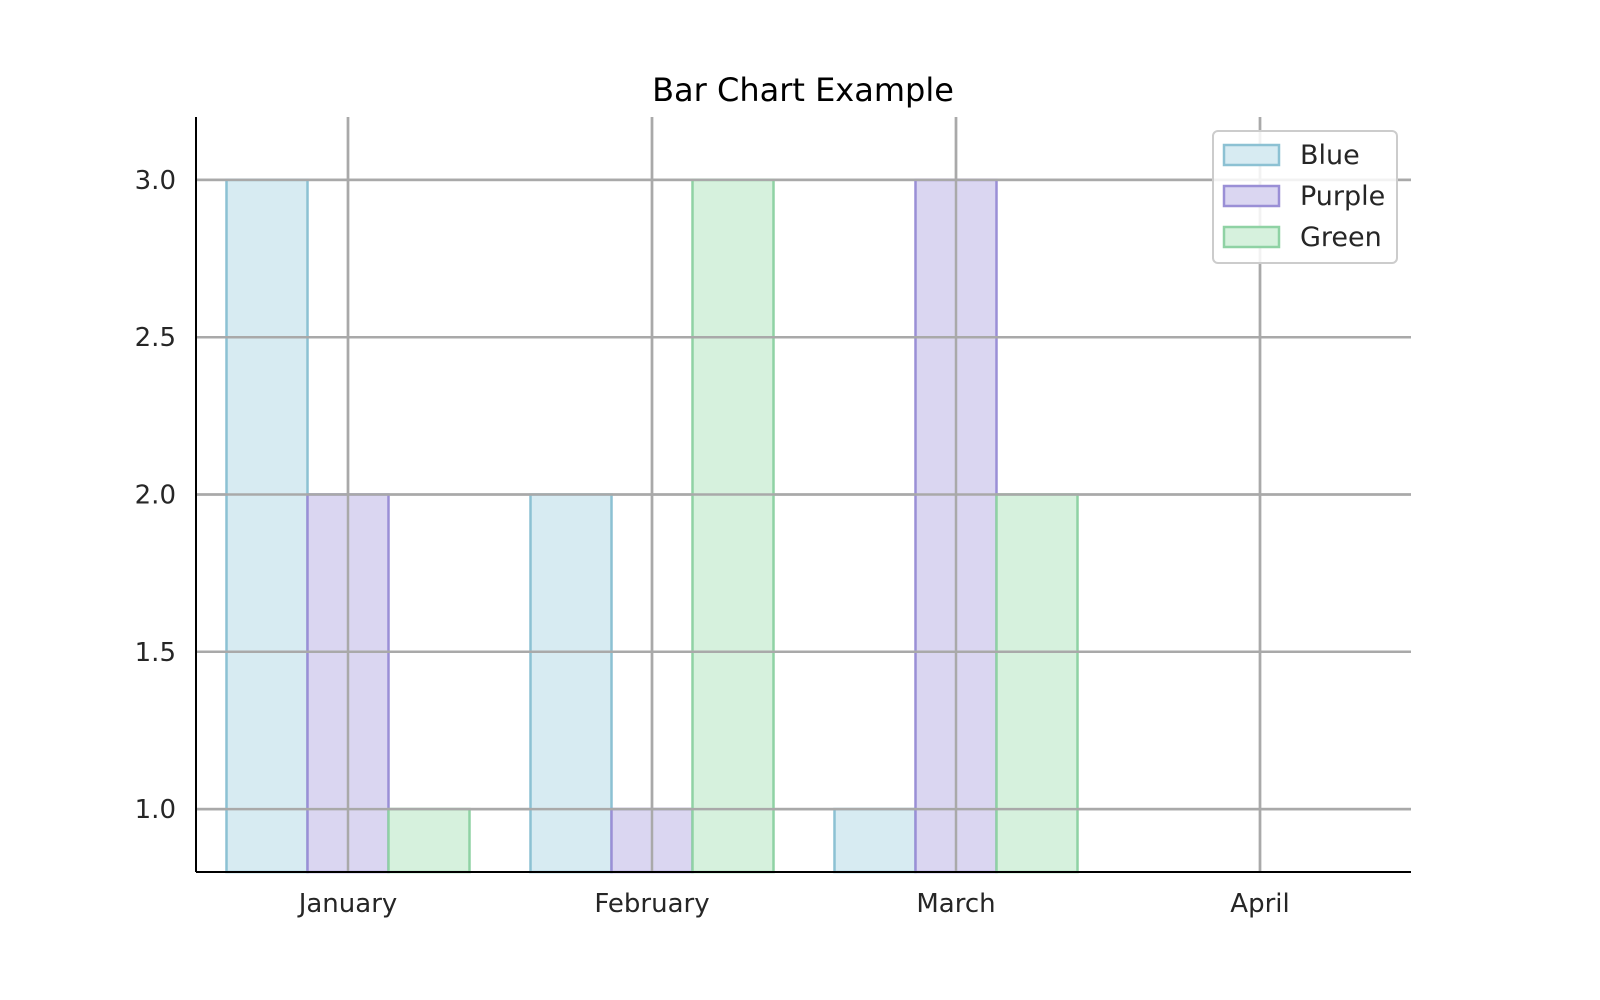 The width and height of the screenshot is (1600, 1000). What do you see at coordinates (571, 683) in the screenshot?
I see `bar-blue-february` at bounding box center [571, 683].